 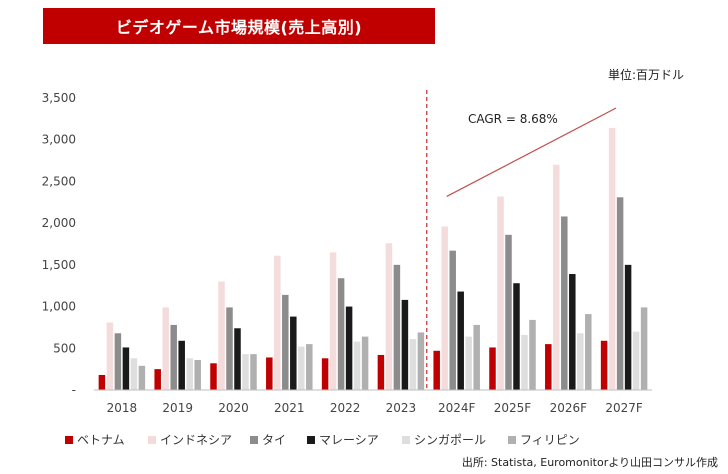 I want to click on x-tick-label: 2021, so click(x=289, y=408).